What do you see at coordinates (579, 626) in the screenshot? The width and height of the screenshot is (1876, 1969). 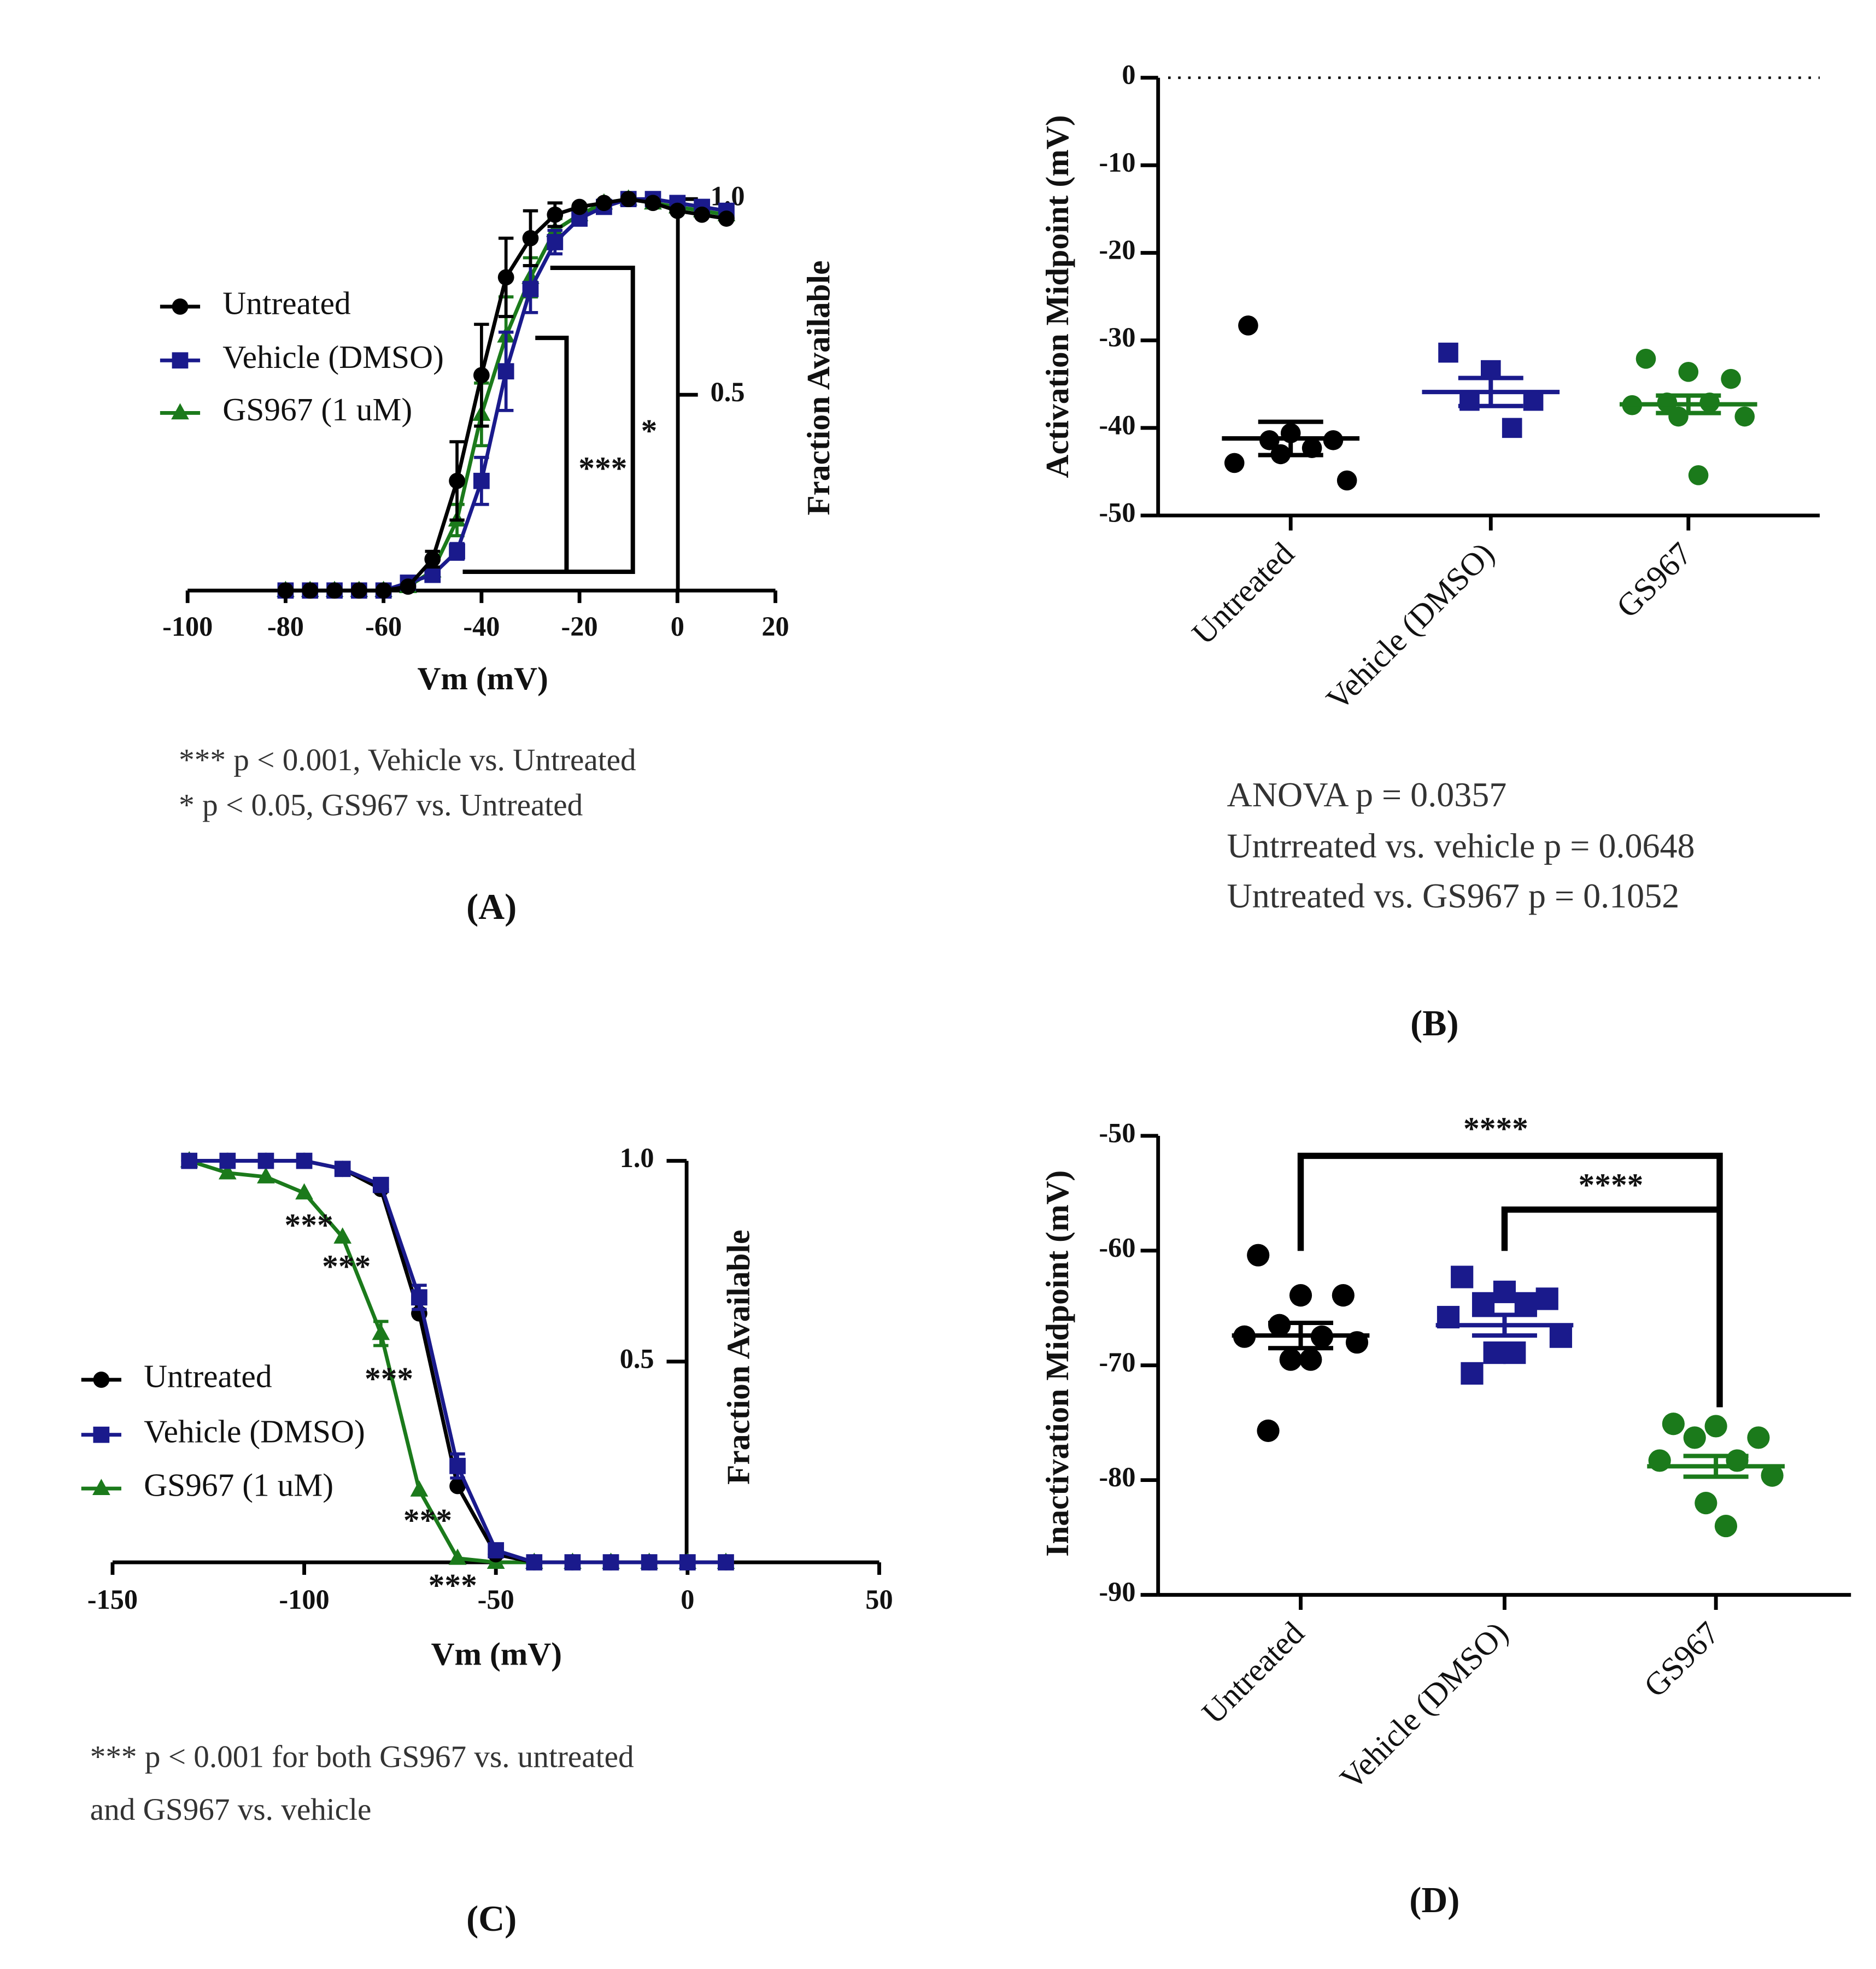 I see `x-tick-label: -20` at bounding box center [579, 626].